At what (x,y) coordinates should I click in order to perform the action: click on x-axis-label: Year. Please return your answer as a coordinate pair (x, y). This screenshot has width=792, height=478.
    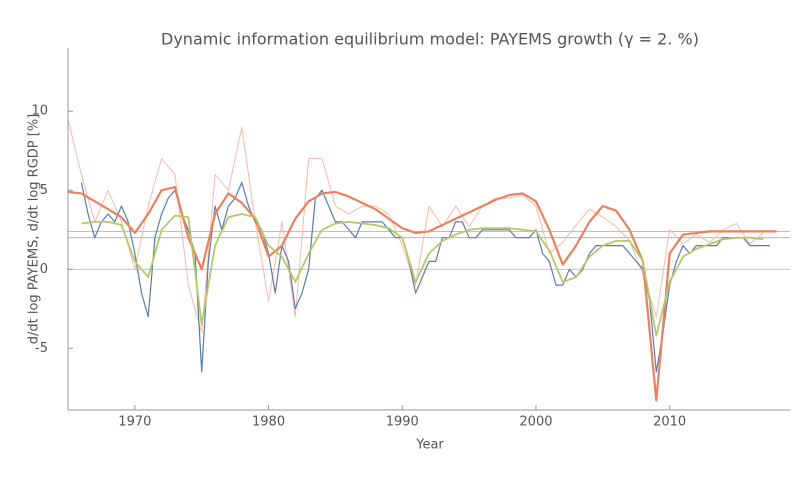
    Looking at the image, I should click on (429, 445).